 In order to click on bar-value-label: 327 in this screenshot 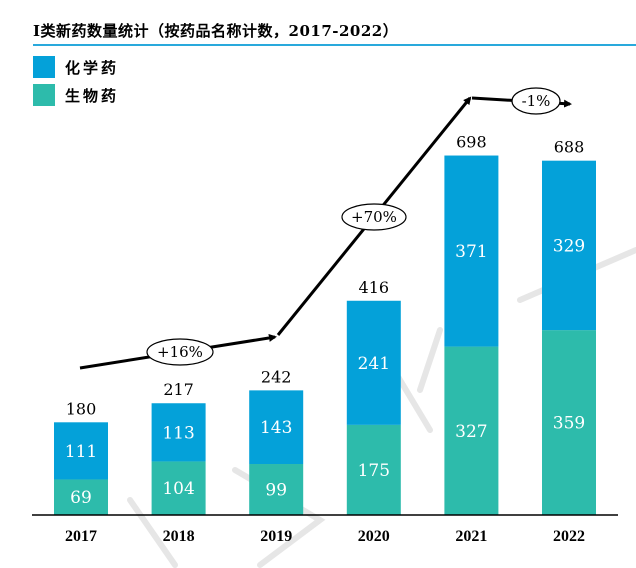, I will do `click(471, 432)`.